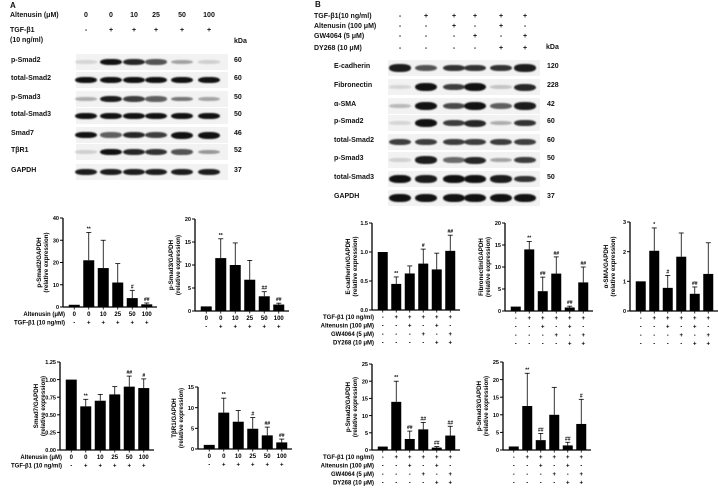  What do you see at coordinates (209, 15) in the screenshot?
I see `condition-value: 100` at bounding box center [209, 15].